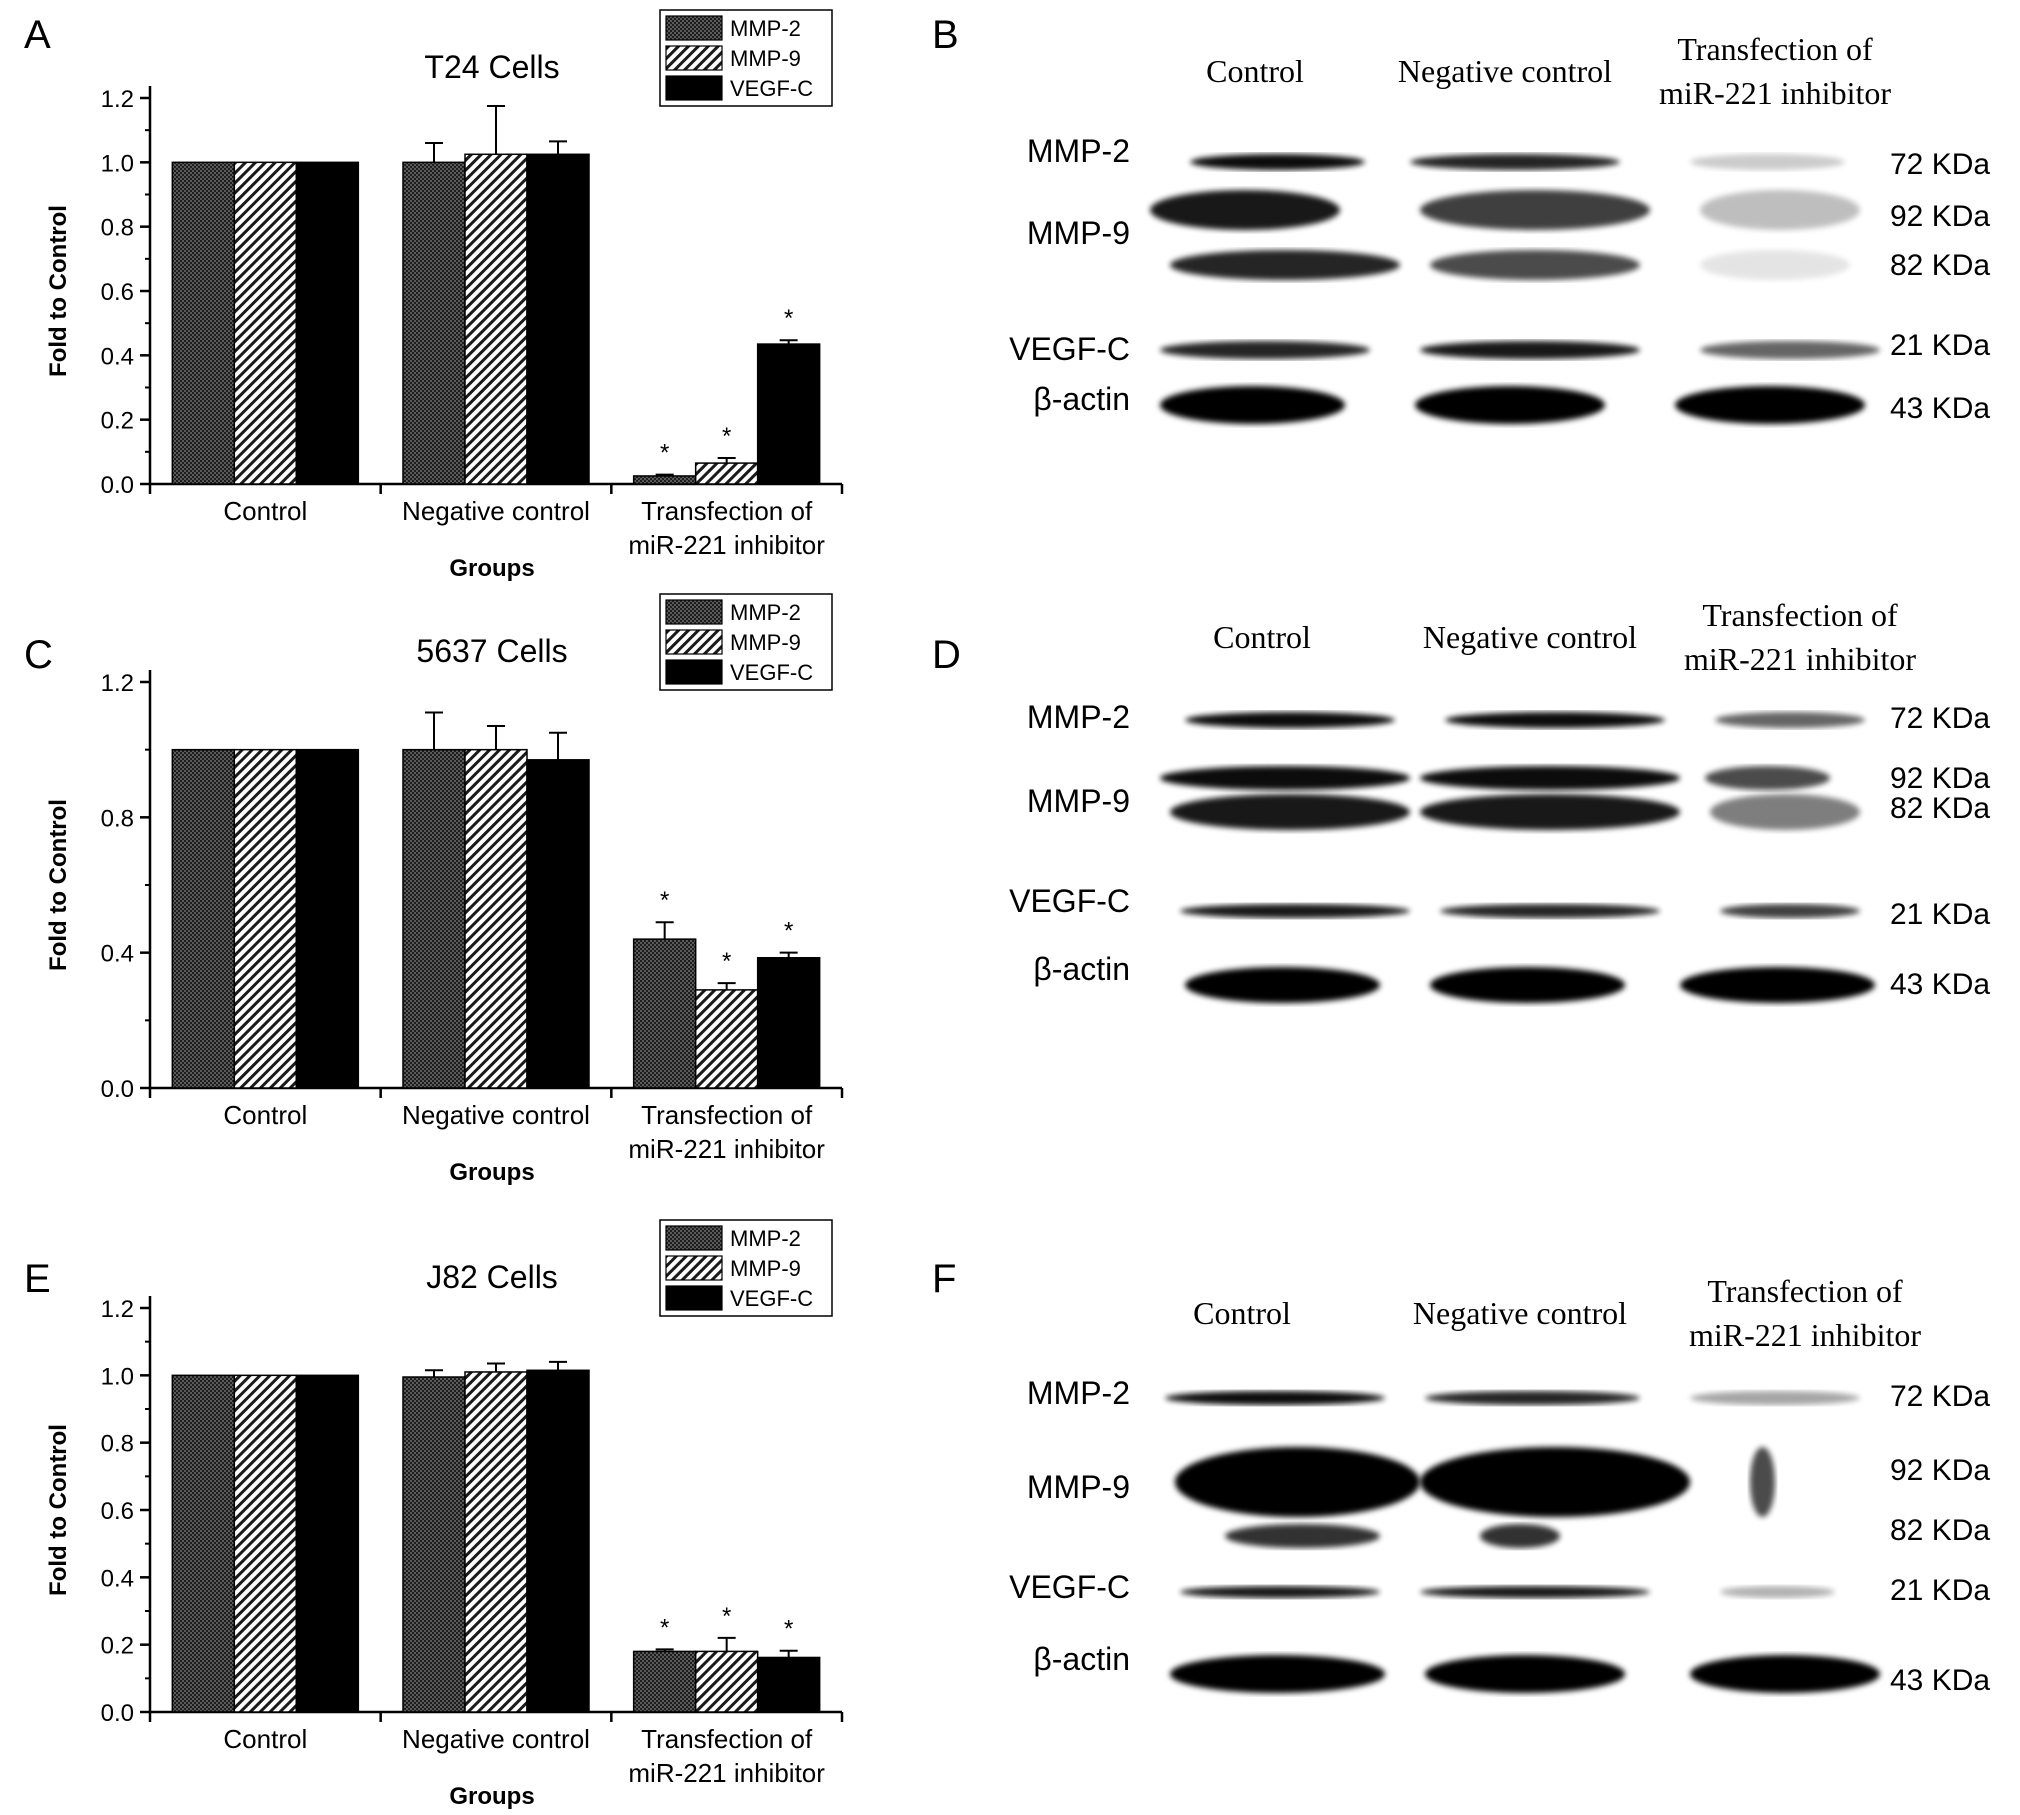  Describe the element at coordinates (203, 918) in the screenshot. I see `bar-mmp-2-control` at that location.